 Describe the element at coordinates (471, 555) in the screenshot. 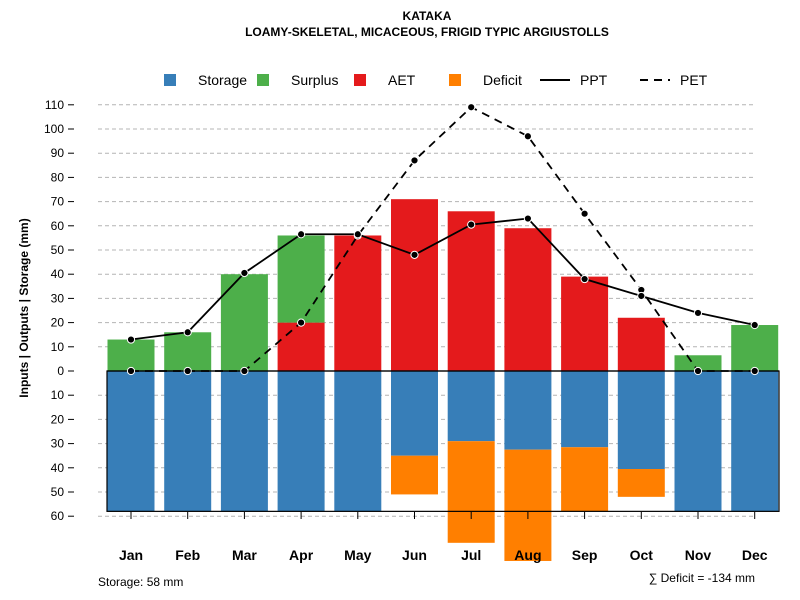

I see `x-tick-label: Jul` at that location.